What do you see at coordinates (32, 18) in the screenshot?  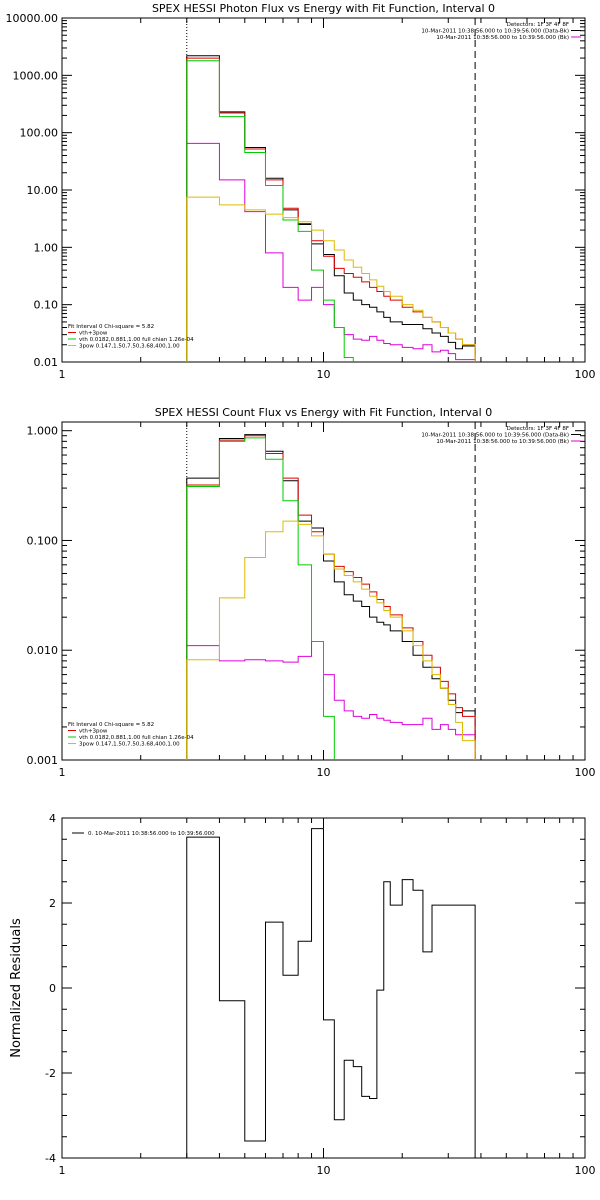 I see `y-tick-label: 10000.00` at bounding box center [32, 18].